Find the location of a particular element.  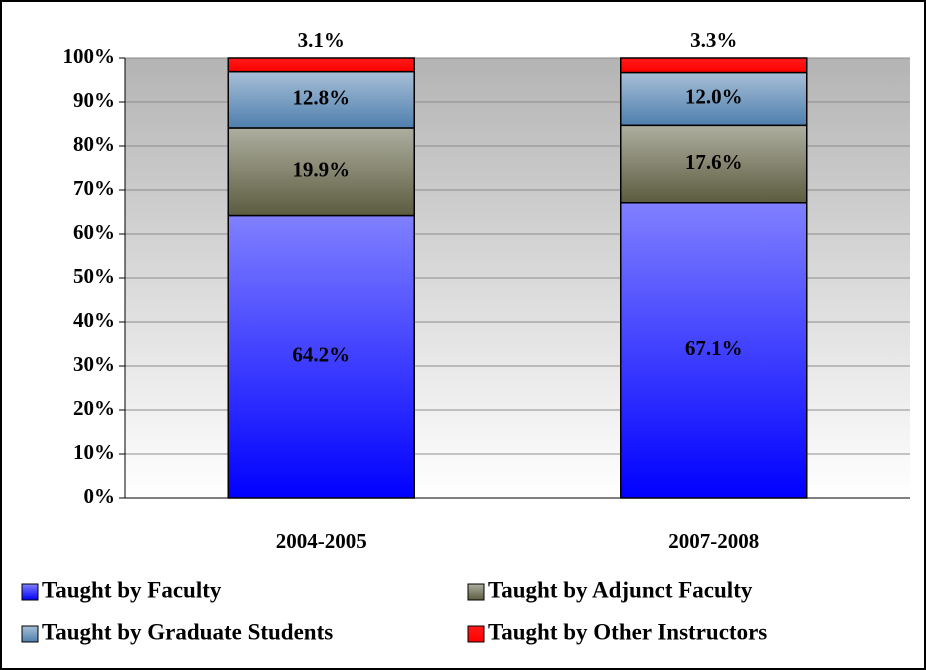

y-tick-label: 90% is located at coordinates (94, 100).